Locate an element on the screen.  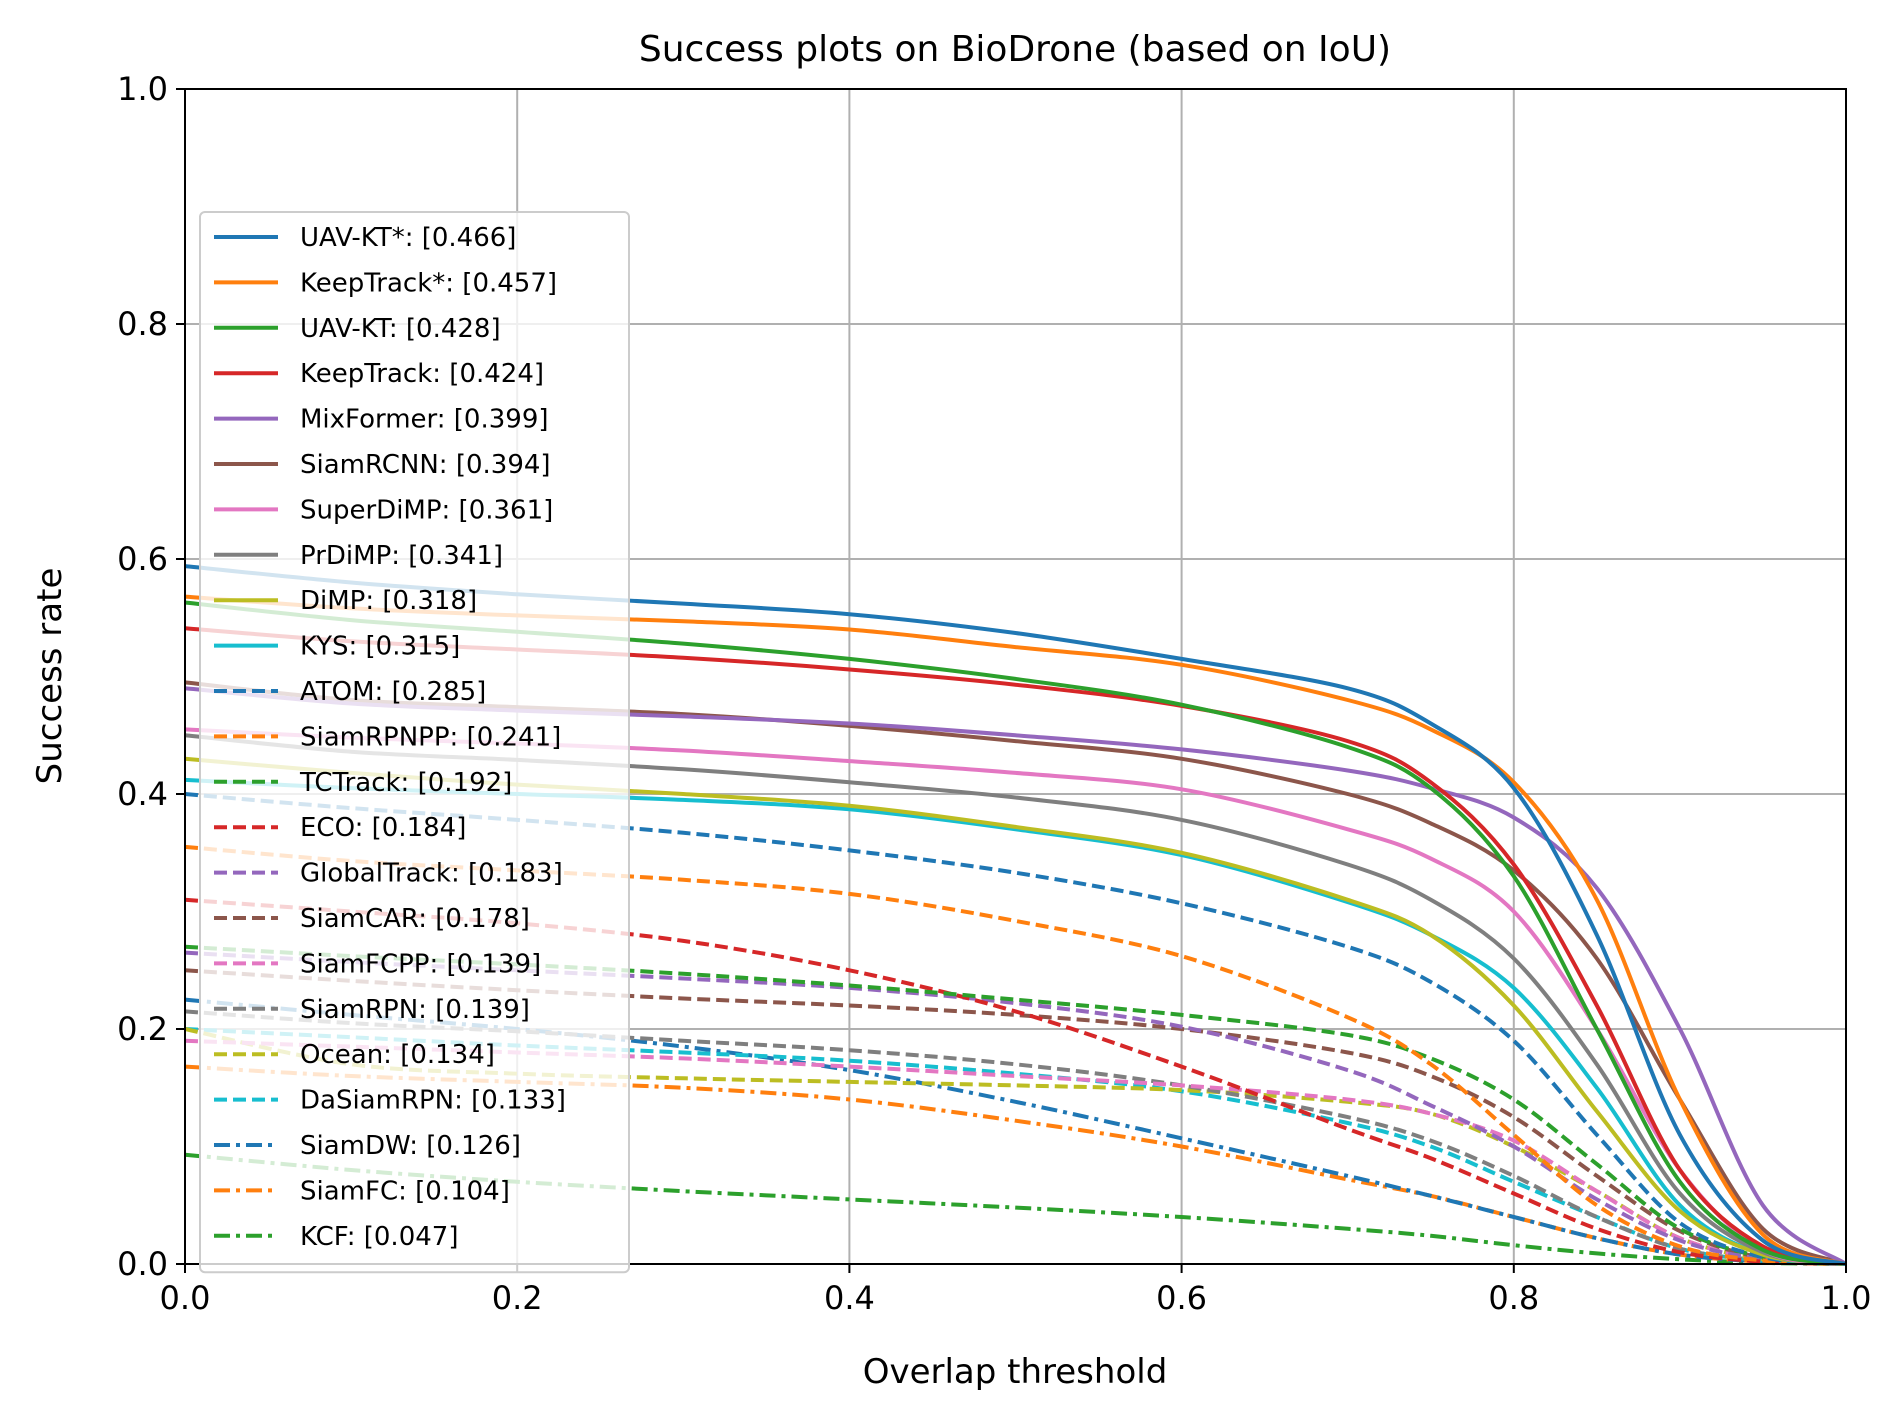
legend-entry-label: GlobalTrack: [0.183] is located at coordinates (431, 874).